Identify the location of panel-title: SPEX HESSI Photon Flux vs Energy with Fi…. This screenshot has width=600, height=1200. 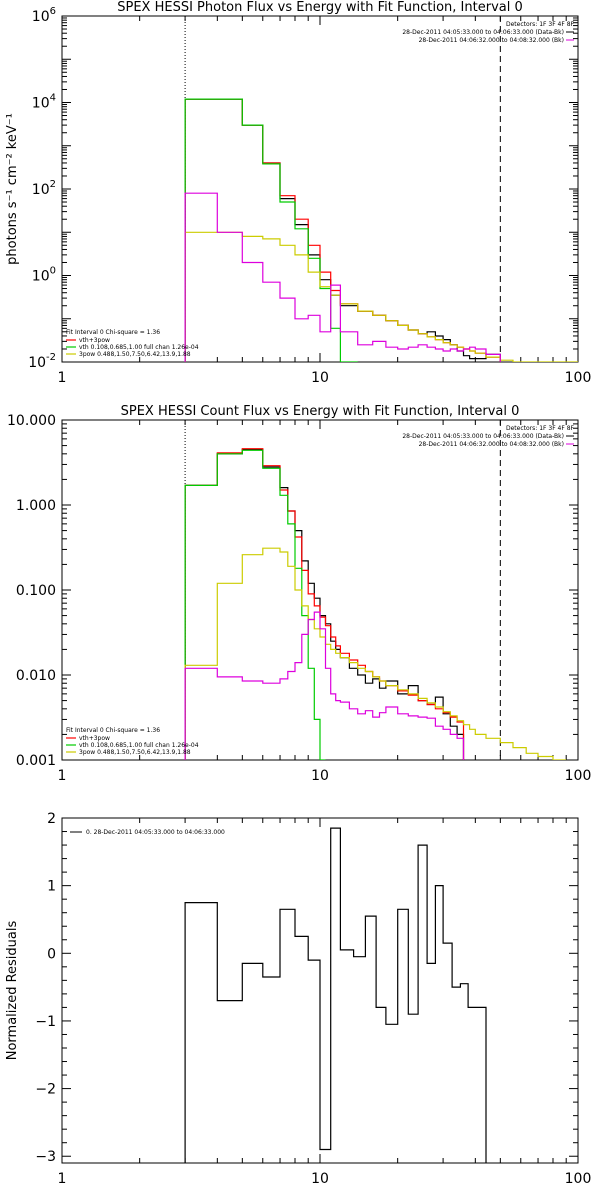
(320, 7).